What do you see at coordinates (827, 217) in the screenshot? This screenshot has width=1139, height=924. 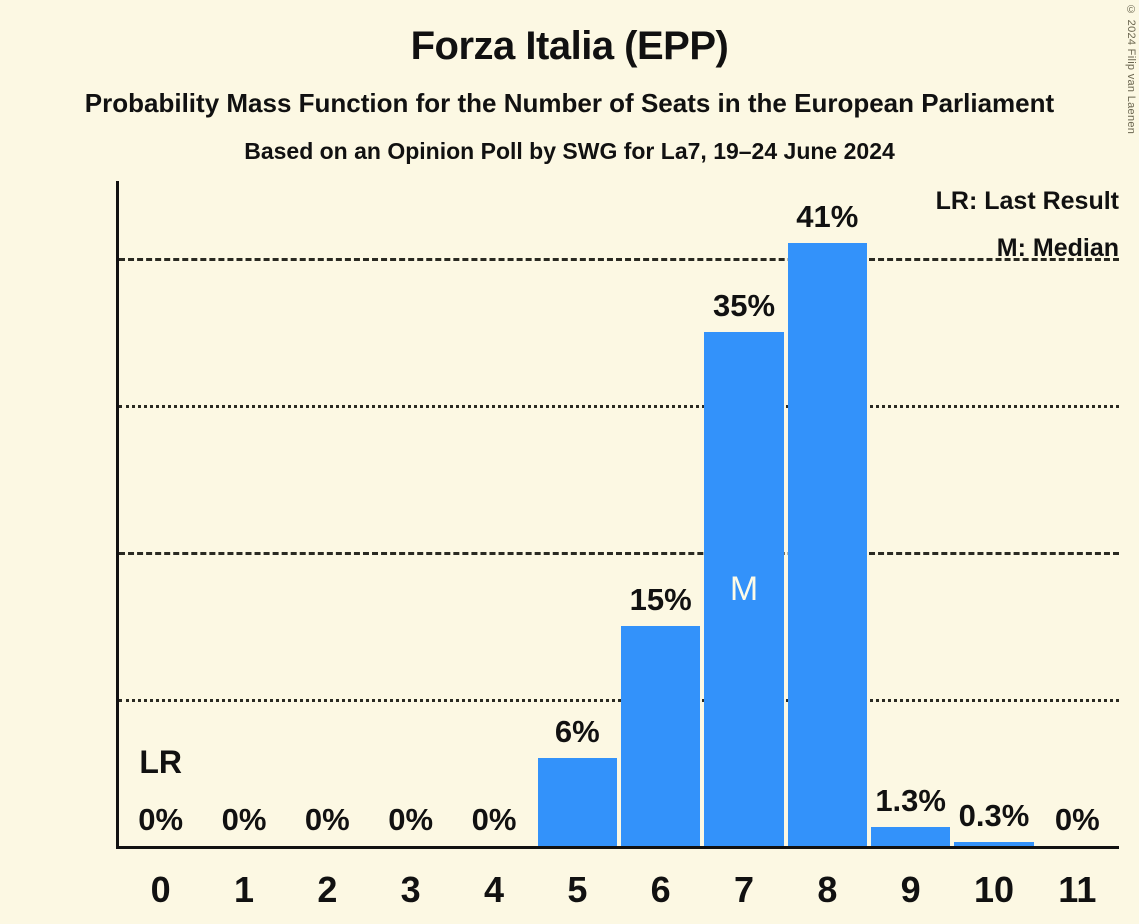 I see `bar-value-label-8: 41%` at bounding box center [827, 217].